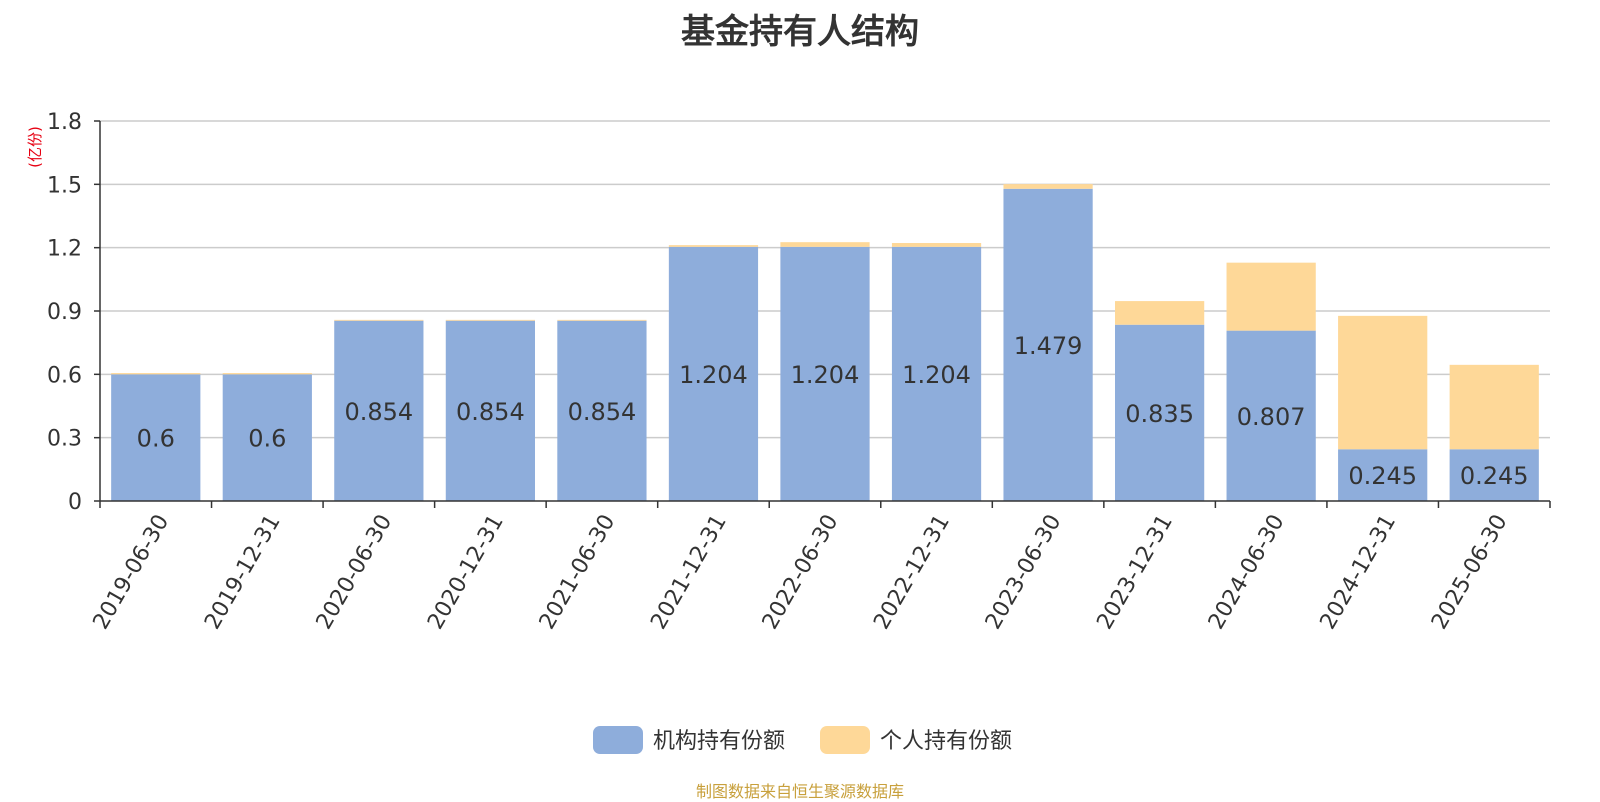 Image resolution: width=1600 pixels, height=802 pixels. I want to click on data-label: 0.835, so click(1159, 414).